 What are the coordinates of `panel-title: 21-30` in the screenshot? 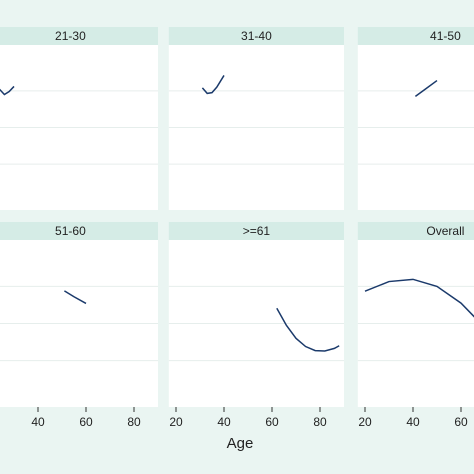 It's located at (70, 36).